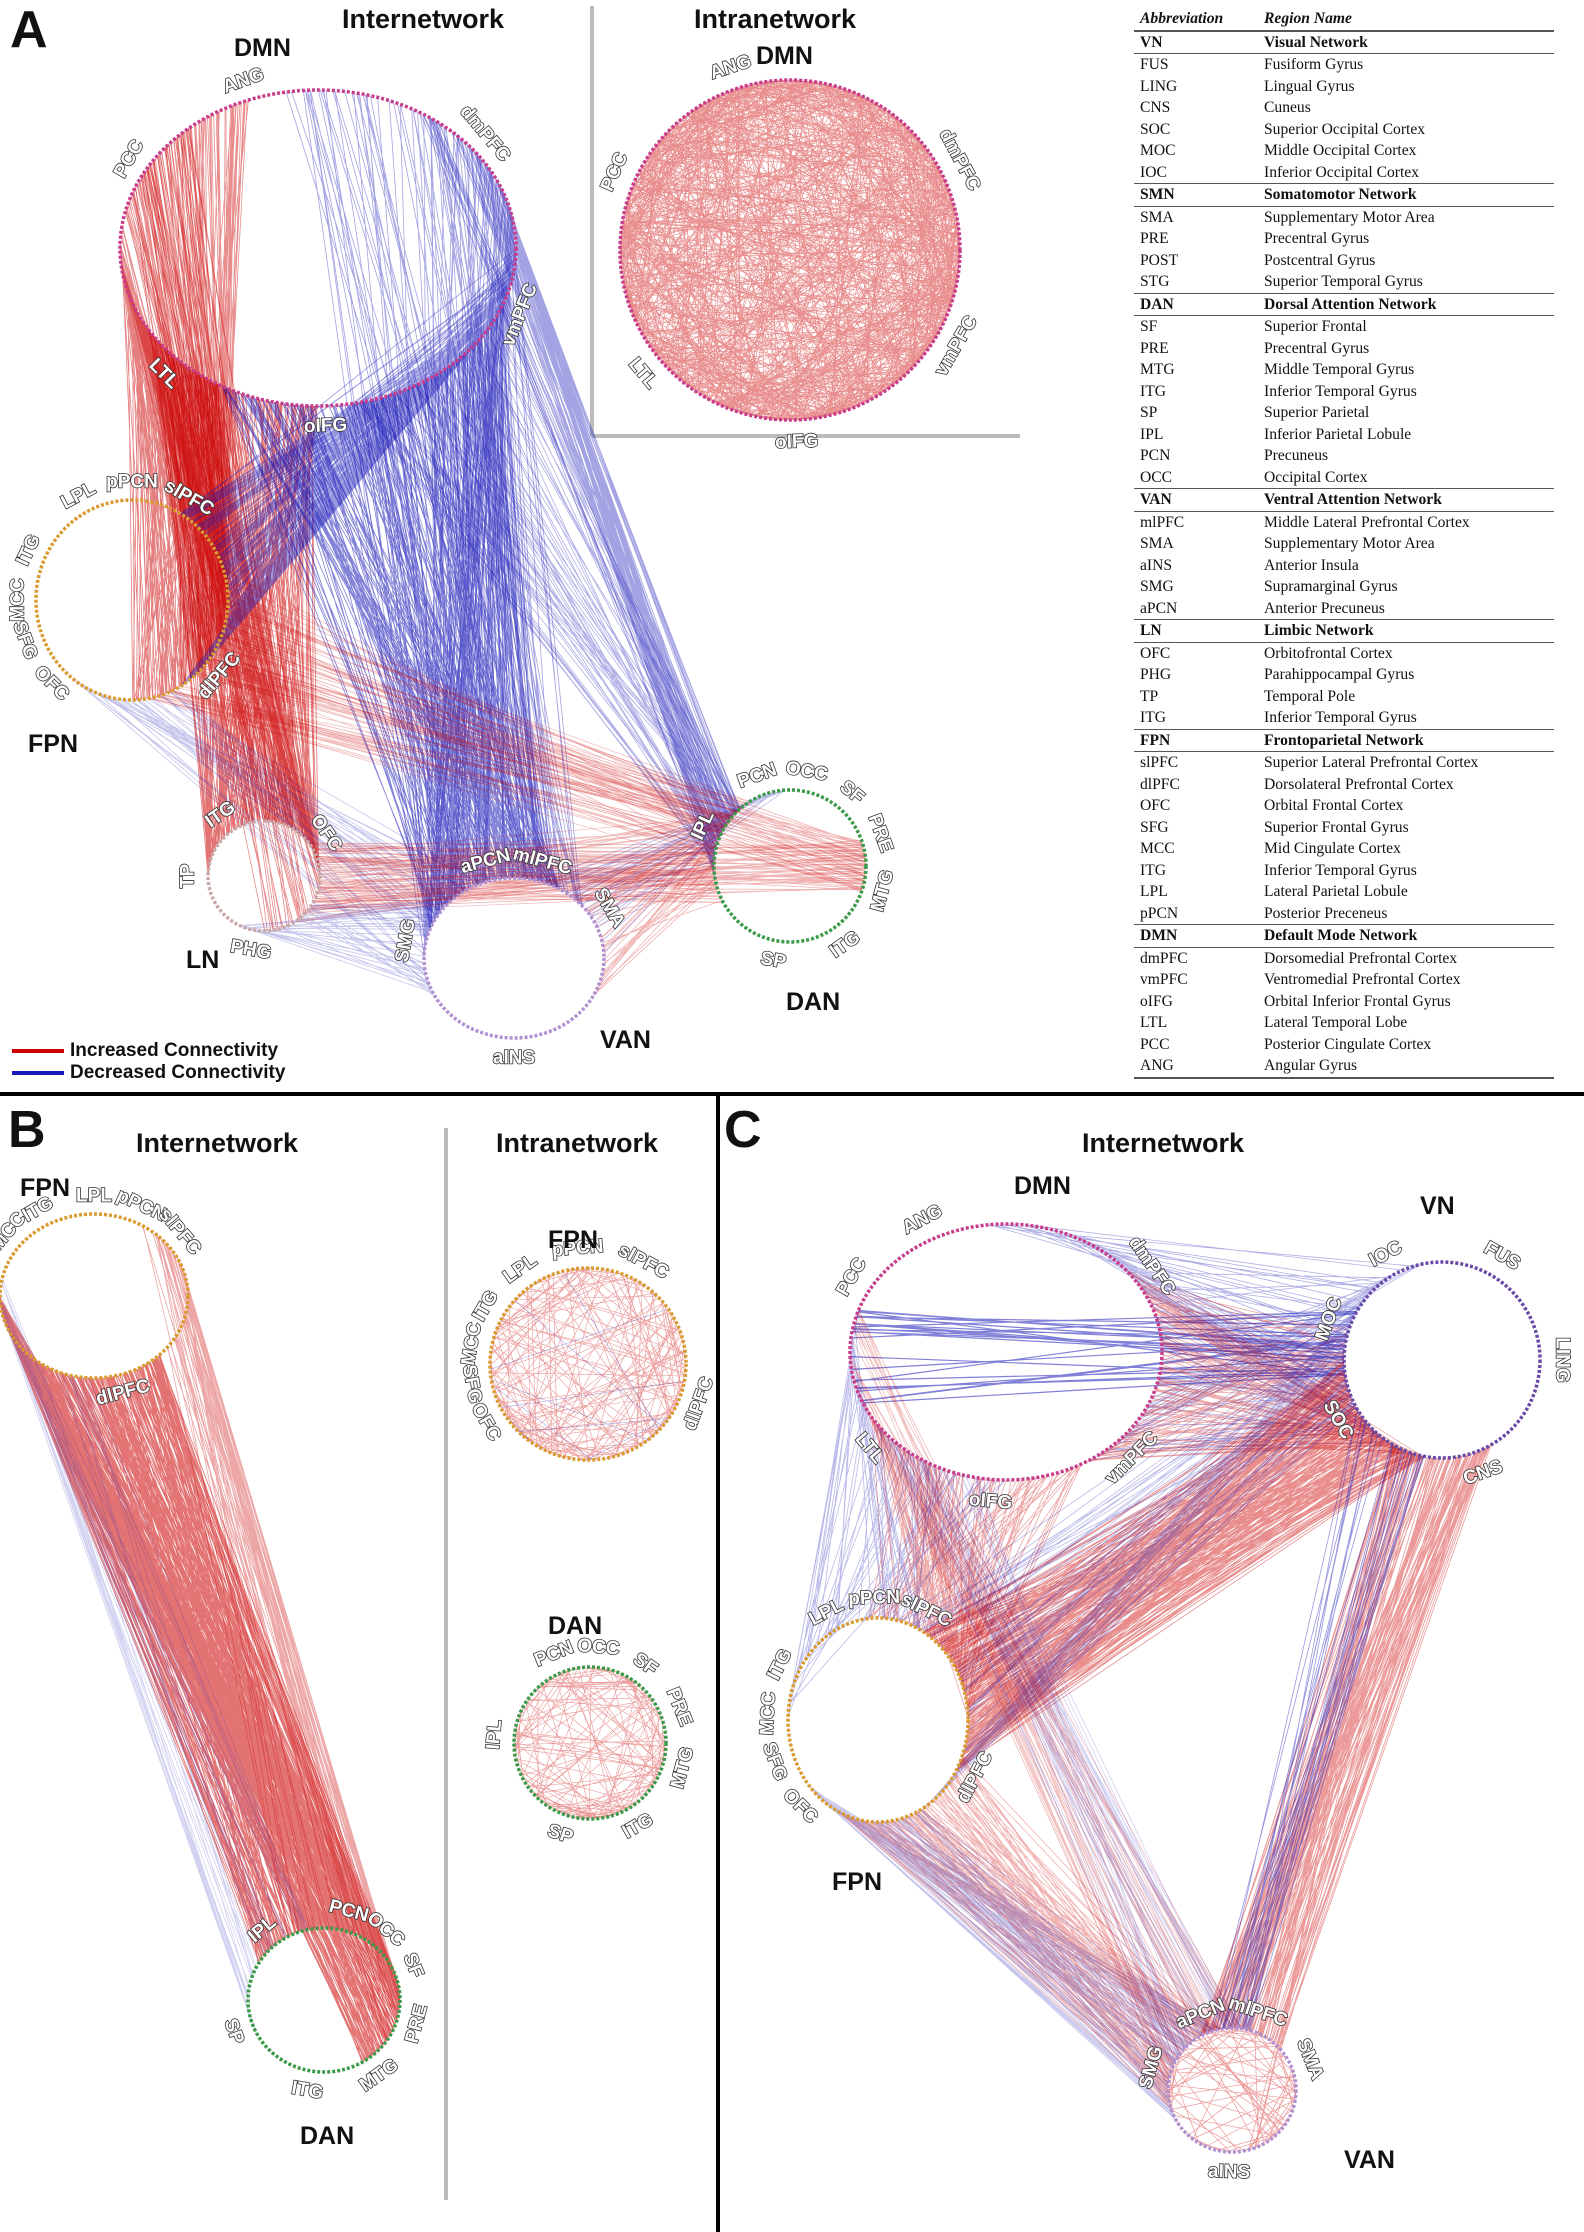 The height and width of the screenshot is (2232, 1584). I want to click on table-row: MCC Mid Cingulate Cortex, so click(1344, 849).